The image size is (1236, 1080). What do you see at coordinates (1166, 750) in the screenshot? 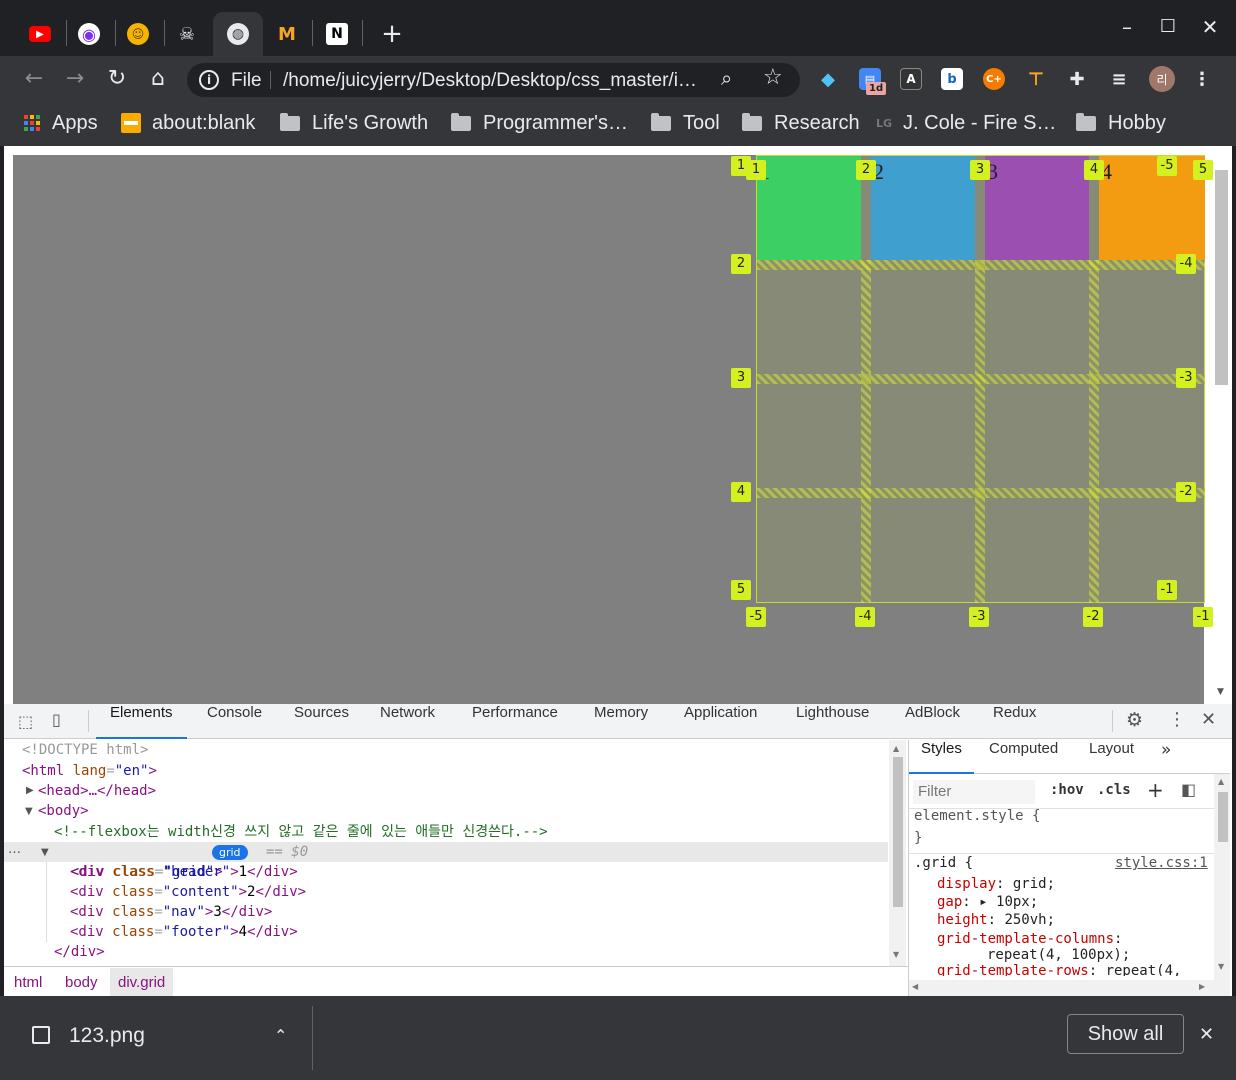
I see `more-tabs-icon: »` at bounding box center [1166, 750].